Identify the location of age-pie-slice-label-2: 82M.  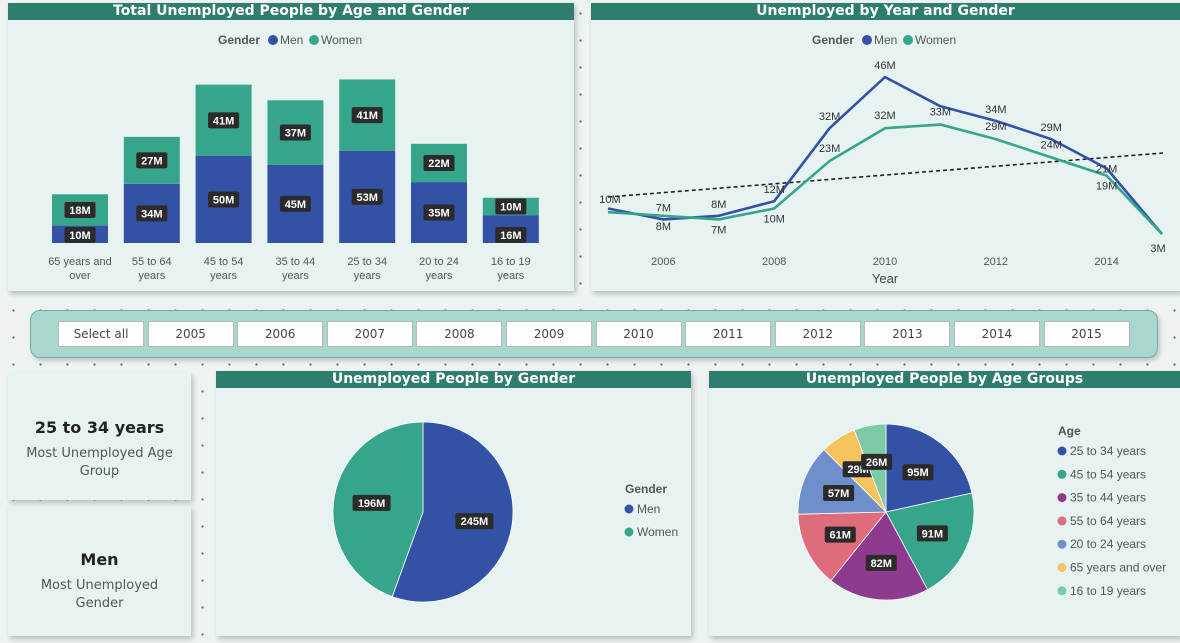
(881, 562).